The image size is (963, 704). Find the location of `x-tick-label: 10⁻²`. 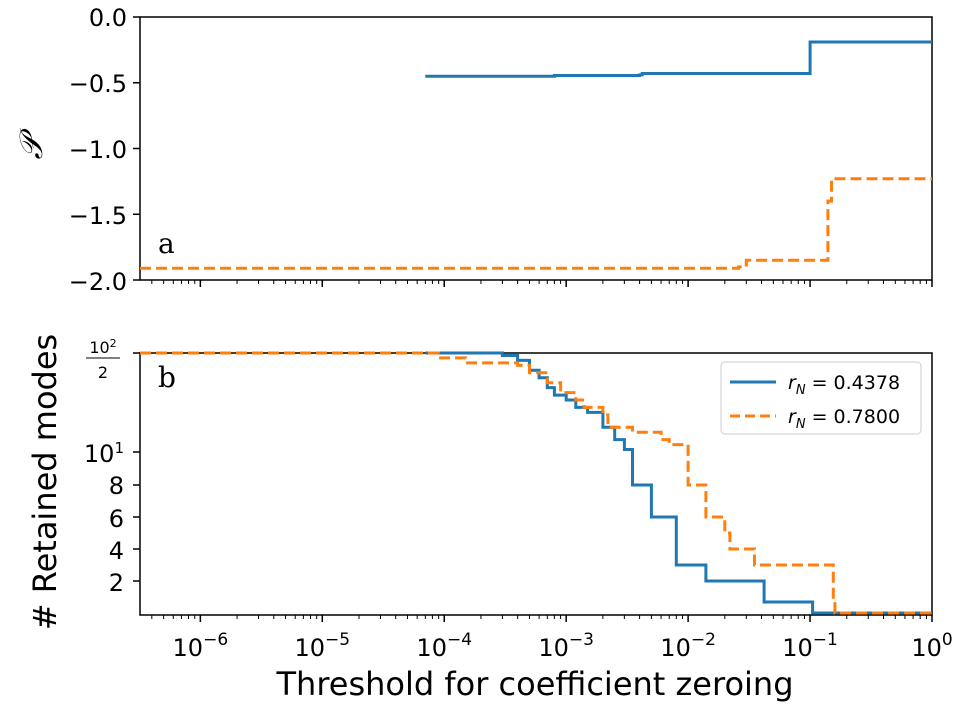

x-tick-label: 10⁻² is located at coordinates (688, 646).